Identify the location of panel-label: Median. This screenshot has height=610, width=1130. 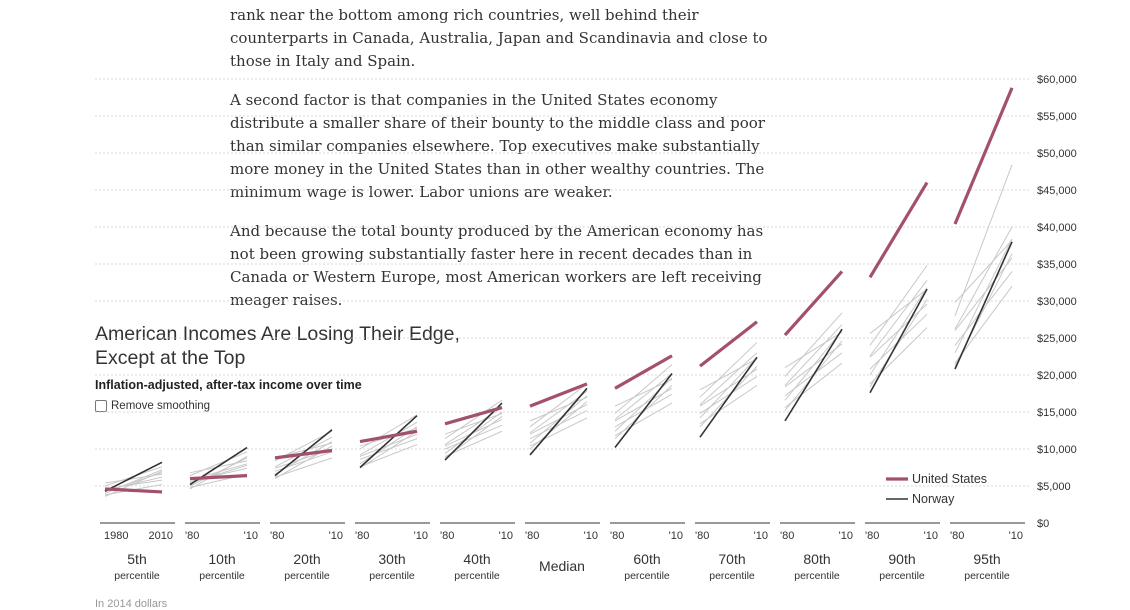
(562, 566).